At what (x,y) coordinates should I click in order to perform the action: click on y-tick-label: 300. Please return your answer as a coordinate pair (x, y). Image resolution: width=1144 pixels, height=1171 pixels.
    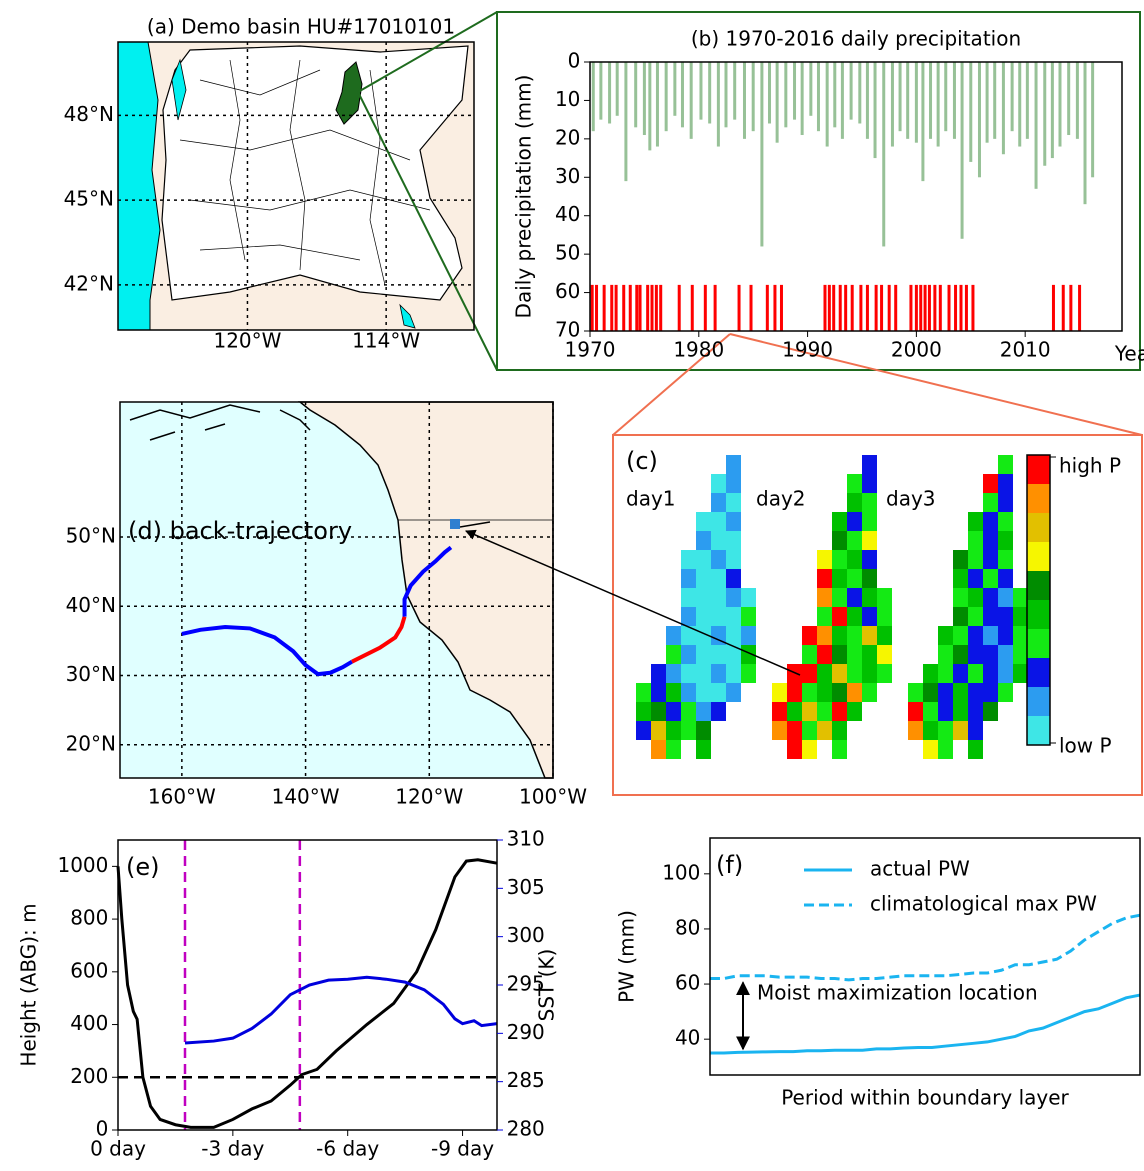
    Looking at the image, I should click on (526, 935).